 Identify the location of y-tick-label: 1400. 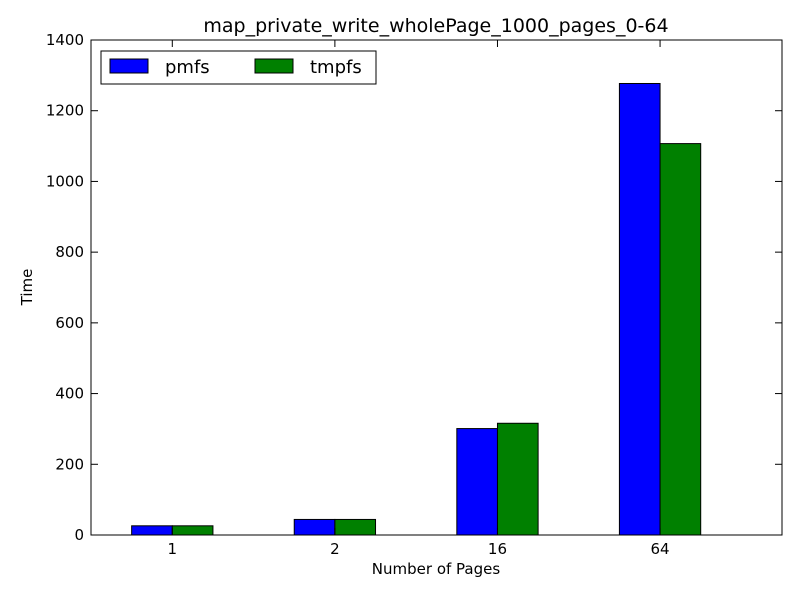
(65, 40).